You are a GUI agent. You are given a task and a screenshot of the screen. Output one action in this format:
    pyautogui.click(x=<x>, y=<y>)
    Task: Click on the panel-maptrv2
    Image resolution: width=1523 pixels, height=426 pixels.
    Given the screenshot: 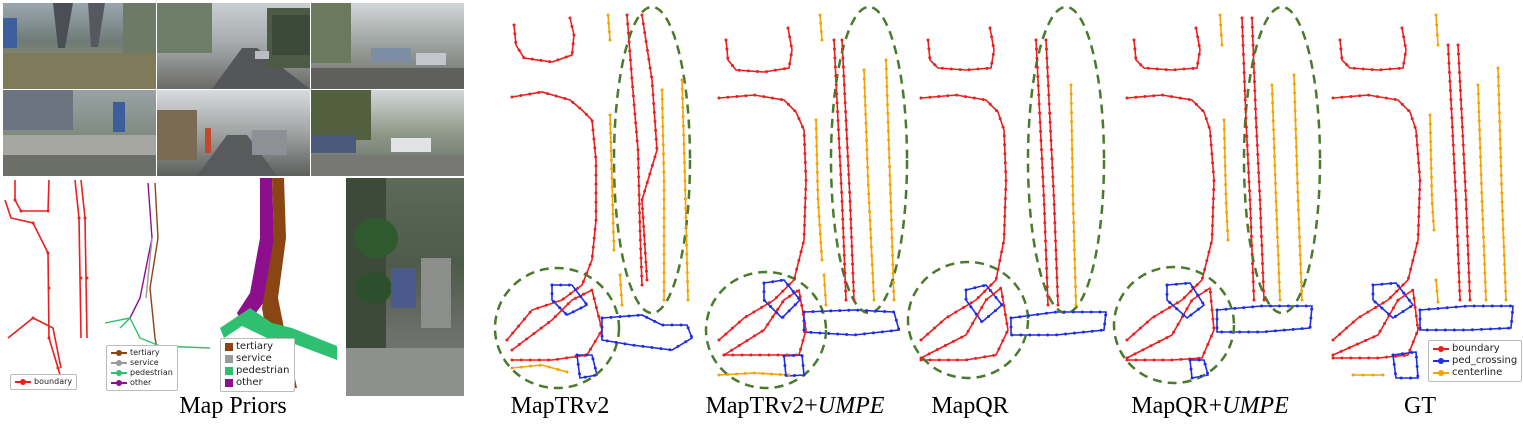 What is the action you would take?
    pyautogui.click(x=593, y=197)
    